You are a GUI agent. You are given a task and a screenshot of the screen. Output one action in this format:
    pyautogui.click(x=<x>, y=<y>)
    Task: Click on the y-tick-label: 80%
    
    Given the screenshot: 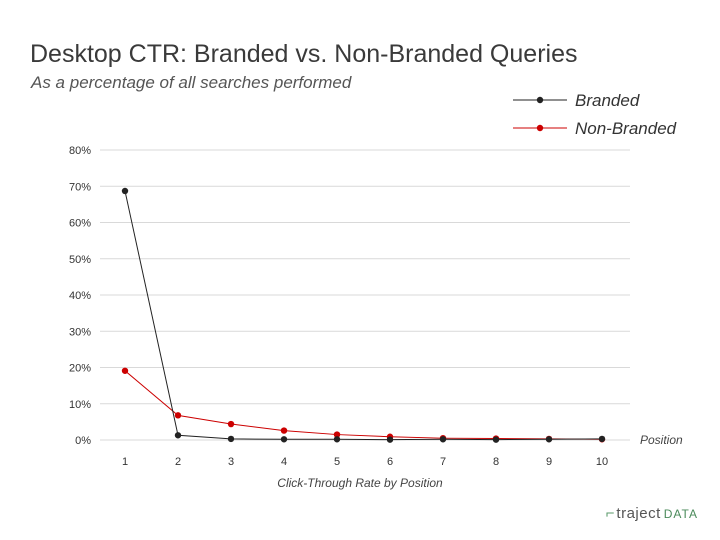 What is the action you would take?
    pyautogui.click(x=80, y=151)
    